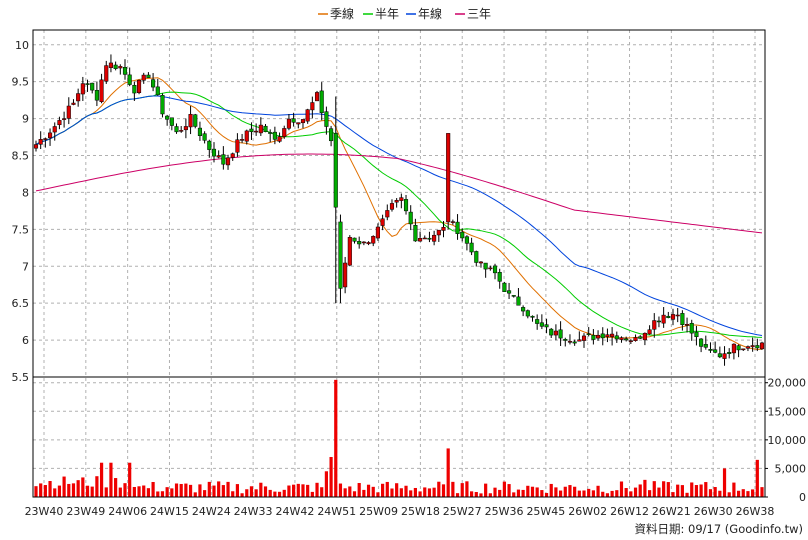  What do you see at coordinates (462, 511) in the screenshot?
I see `x-tick-label: 25W27` at bounding box center [462, 511].